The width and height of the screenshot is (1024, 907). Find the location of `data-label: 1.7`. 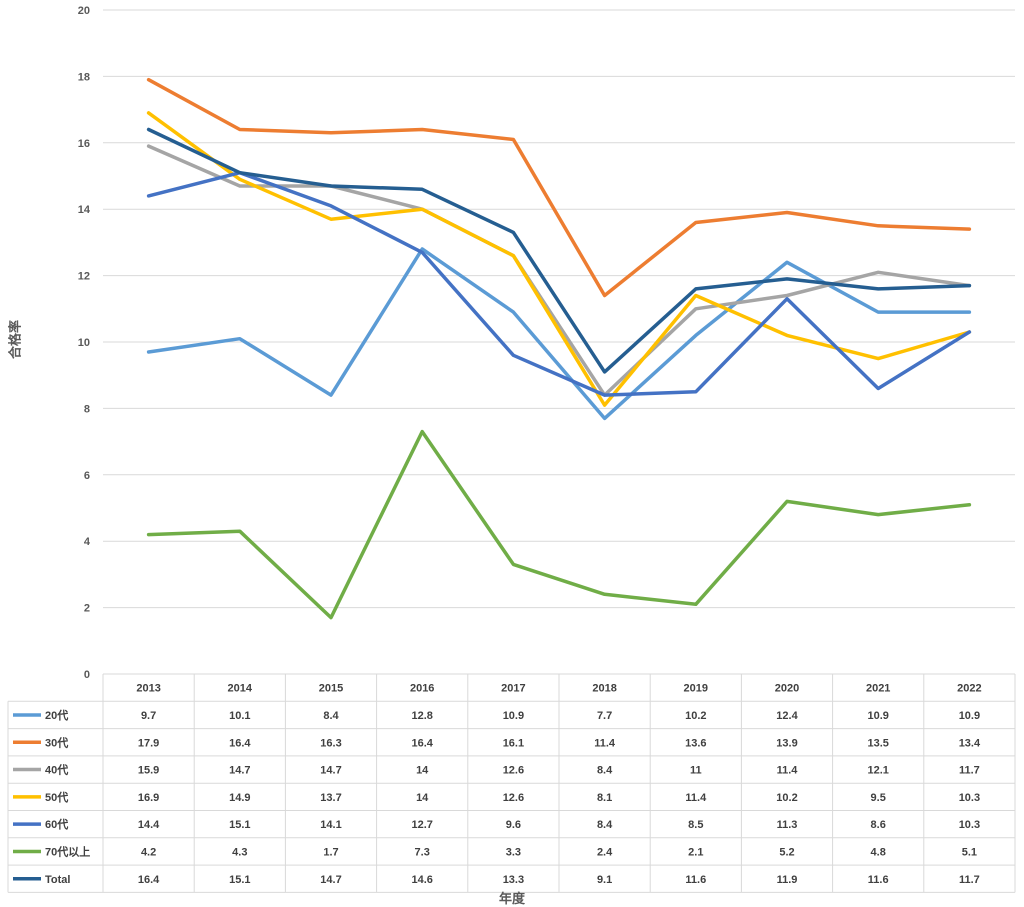

data-label: 1.7 is located at coordinates (330, 852).